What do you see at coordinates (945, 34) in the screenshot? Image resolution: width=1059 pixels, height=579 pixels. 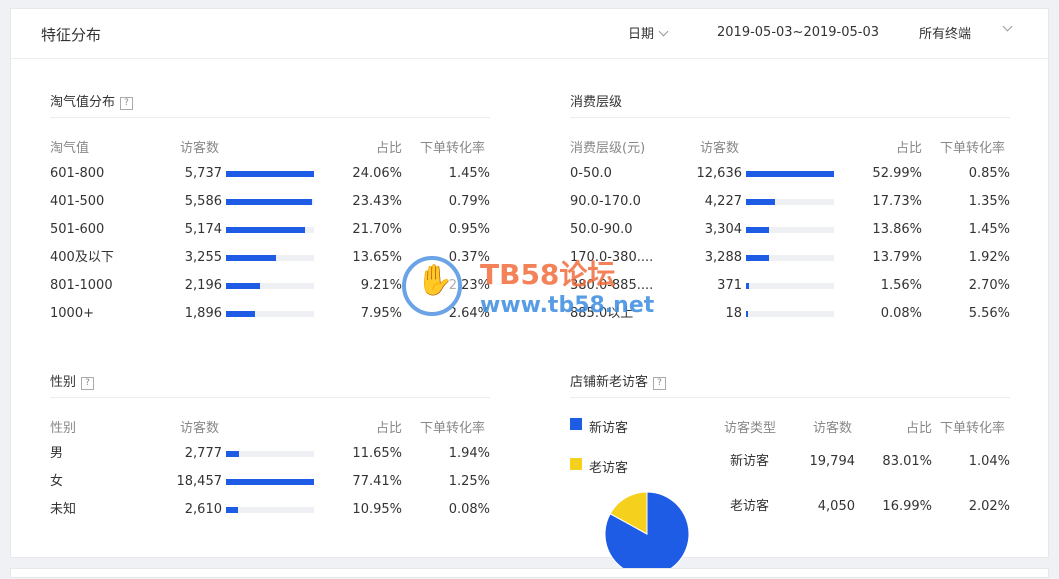 I see `terminal-select: 所有终端` at bounding box center [945, 34].